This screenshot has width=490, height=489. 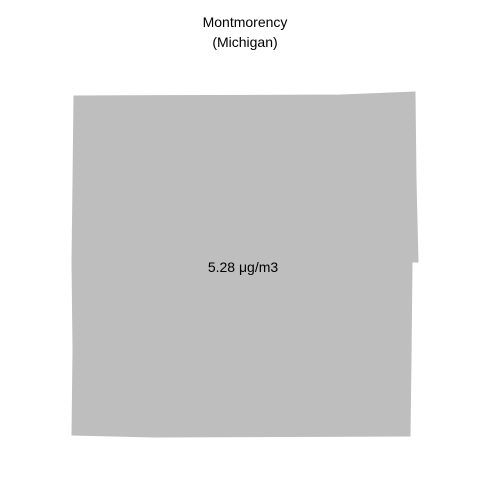 What do you see at coordinates (245, 32) in the screenshot?
I see `map-title: Montmorency (Michigan)` at bounding box center [245, 32].